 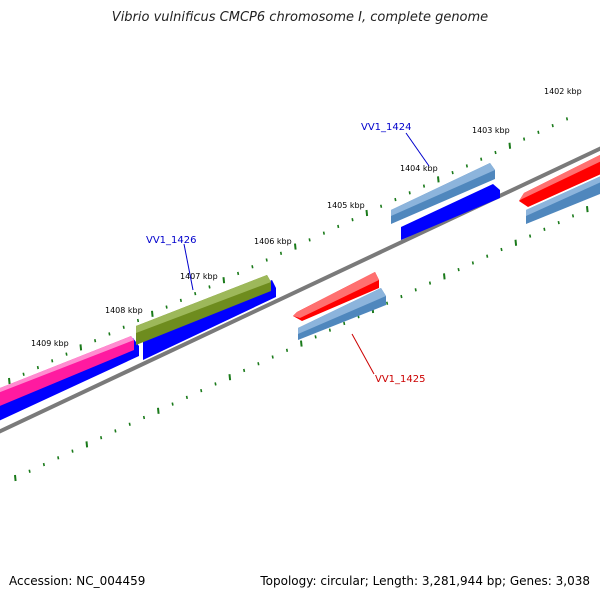 What do you see at coordinates (273, 241) in the screenshot?
I see `tick-label: 1406 kbp` at bounding box center [273, 241].